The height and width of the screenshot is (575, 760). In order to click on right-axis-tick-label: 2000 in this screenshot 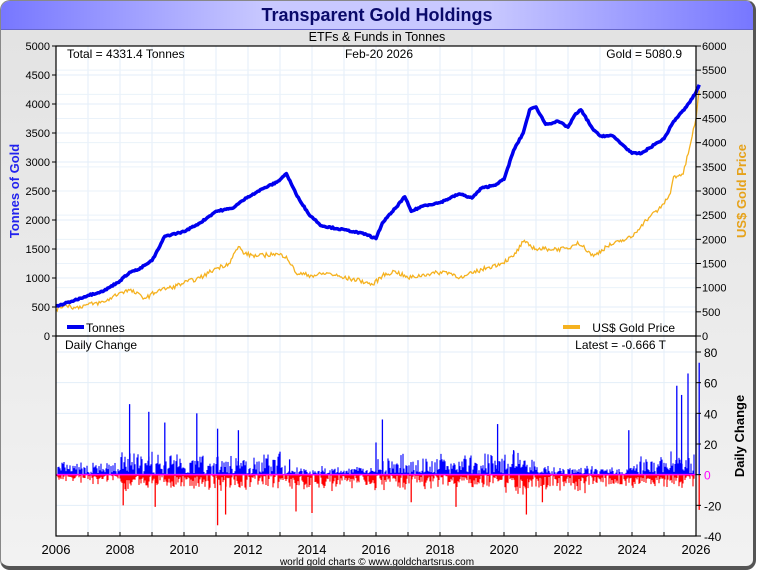, I will do `click(714, 240)`.